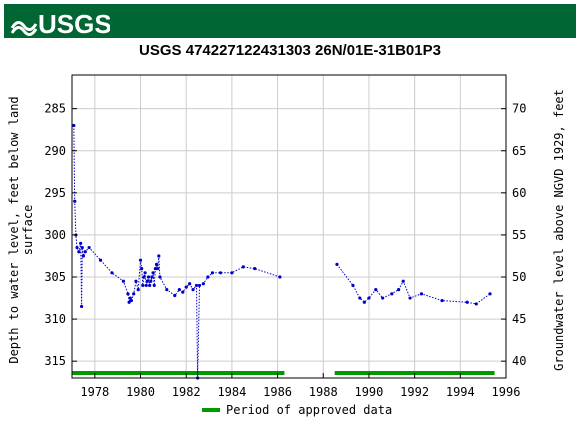 The height and width of the screenshot is (430, 580). Describe the element at coordinates (414, 392) in the screenshot. I see `x-tick-label: 1992` at that location.